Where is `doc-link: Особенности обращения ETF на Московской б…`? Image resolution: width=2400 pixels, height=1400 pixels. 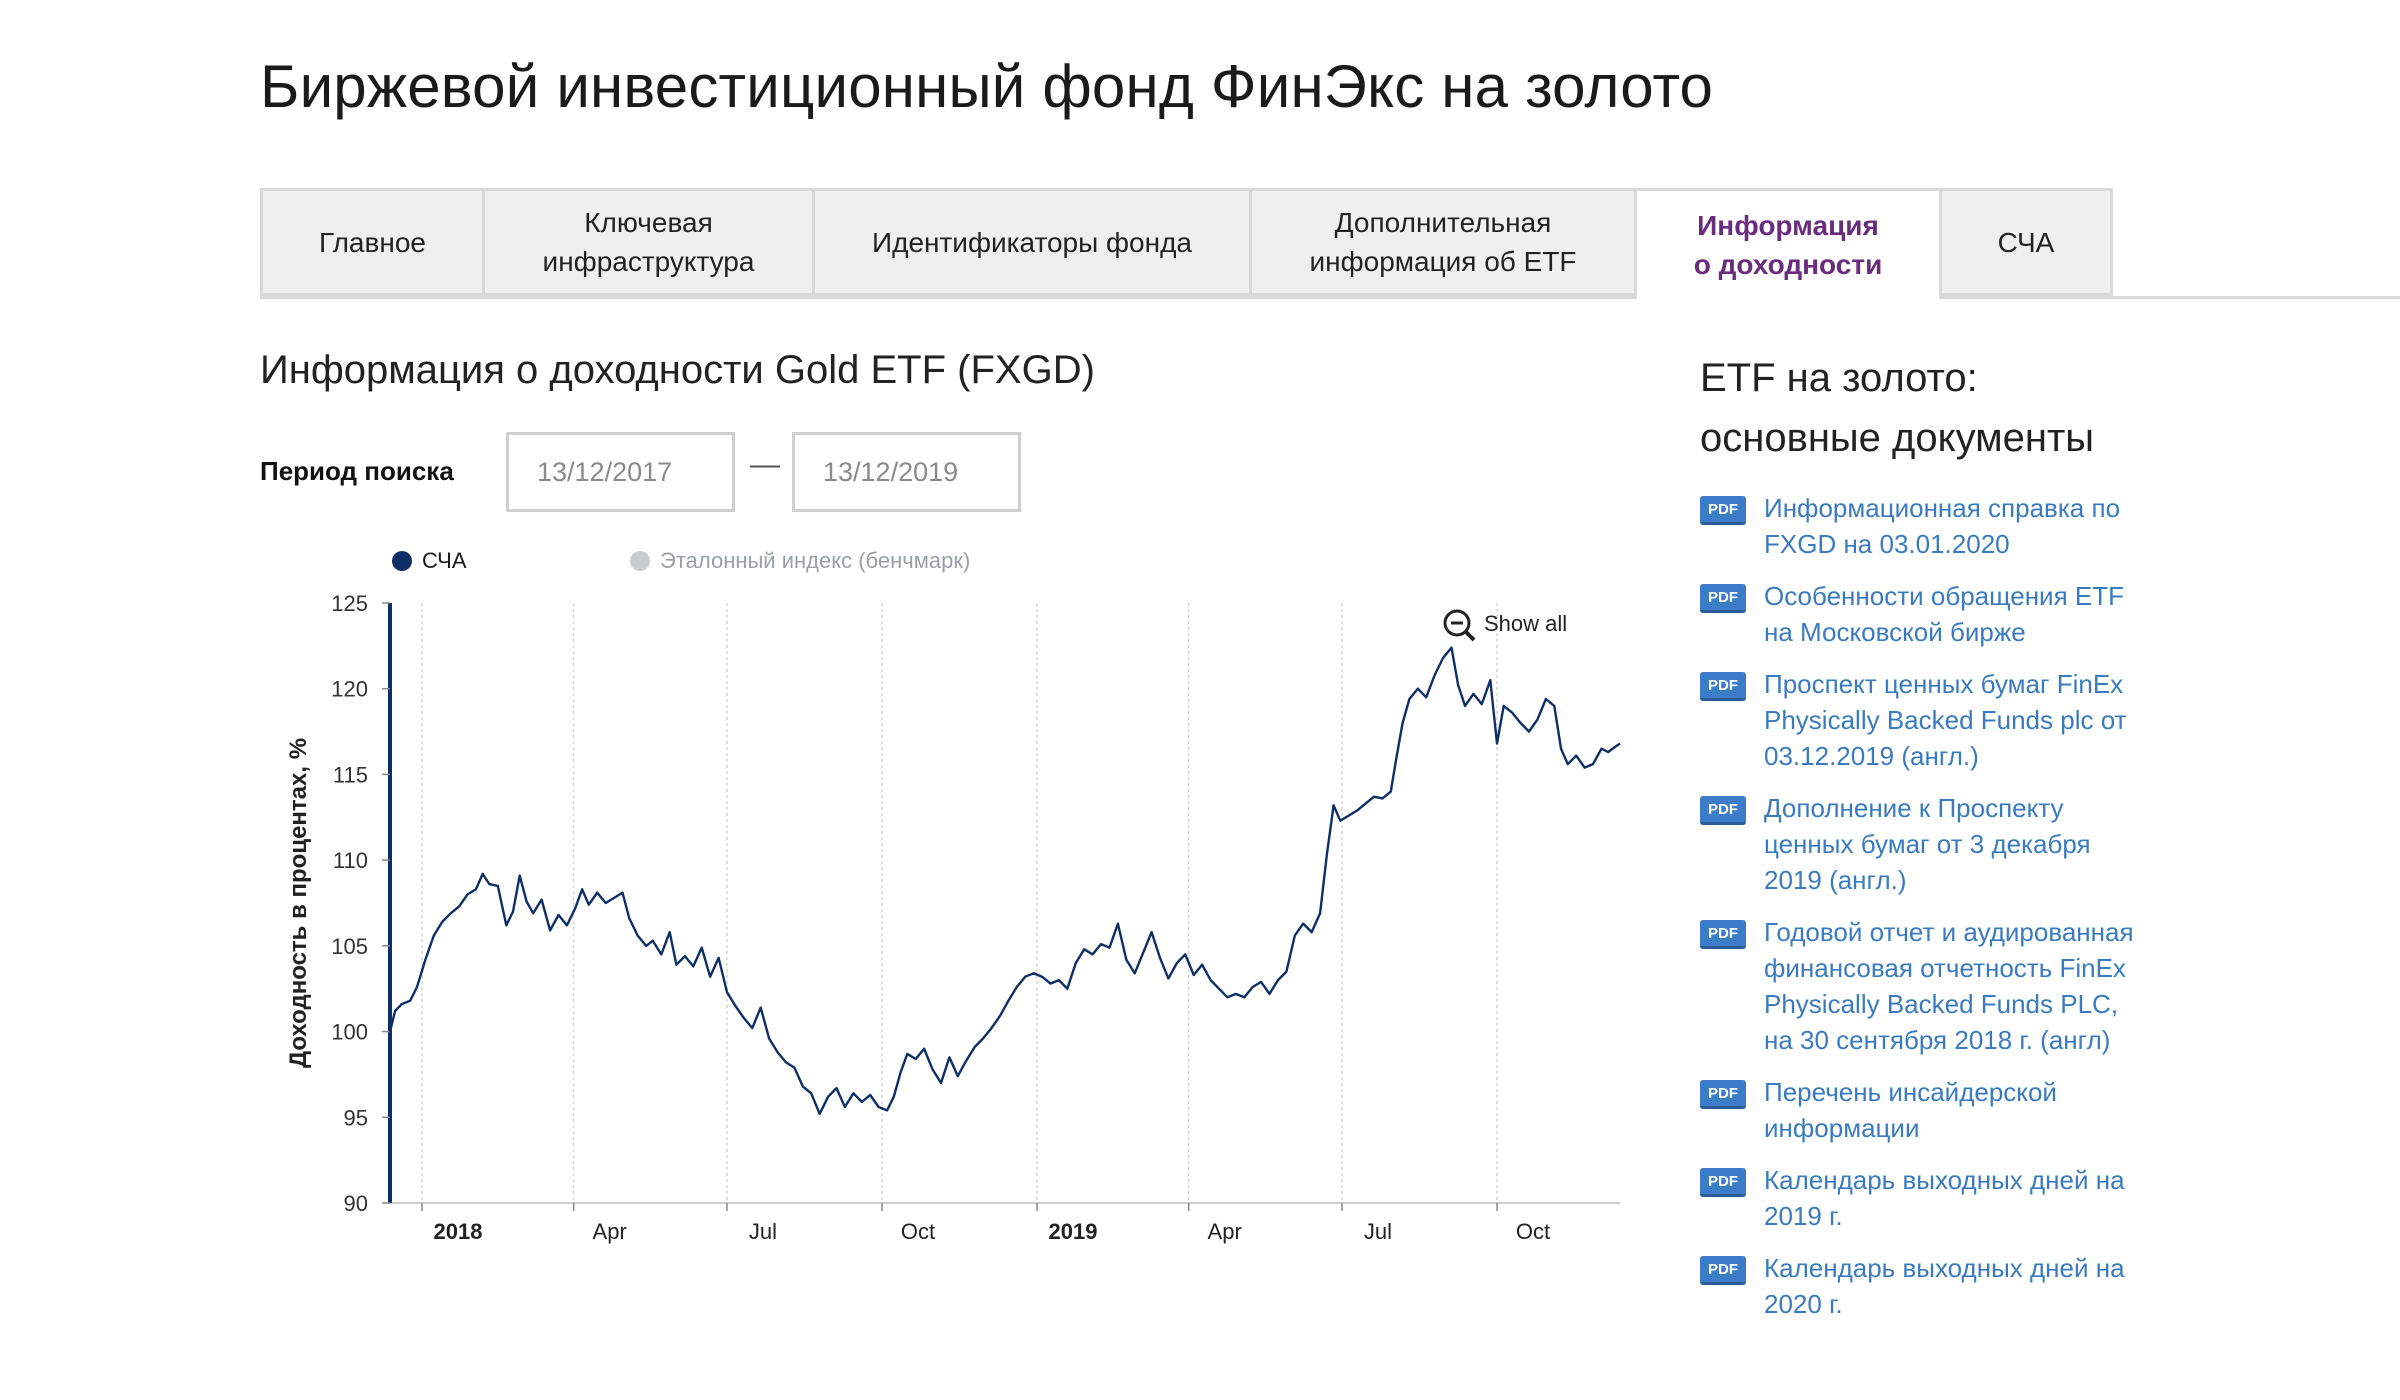 doc-link: Особенности обращения ETF на Московской б… is located at coordinates (1944, 614).